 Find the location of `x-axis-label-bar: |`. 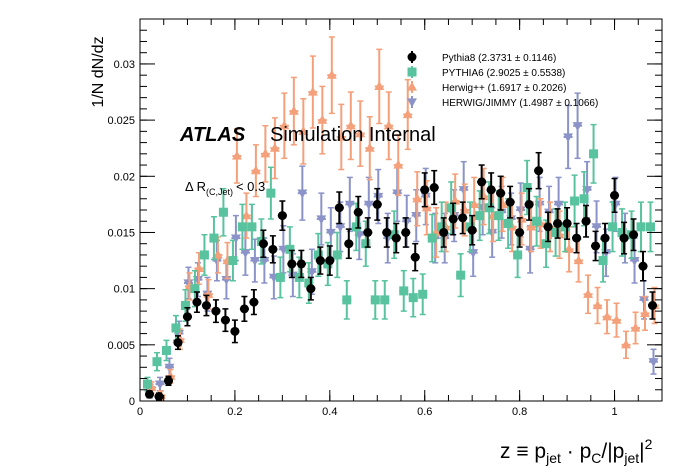

x-axis-label-bar: | is located at coordinates (641, 451).